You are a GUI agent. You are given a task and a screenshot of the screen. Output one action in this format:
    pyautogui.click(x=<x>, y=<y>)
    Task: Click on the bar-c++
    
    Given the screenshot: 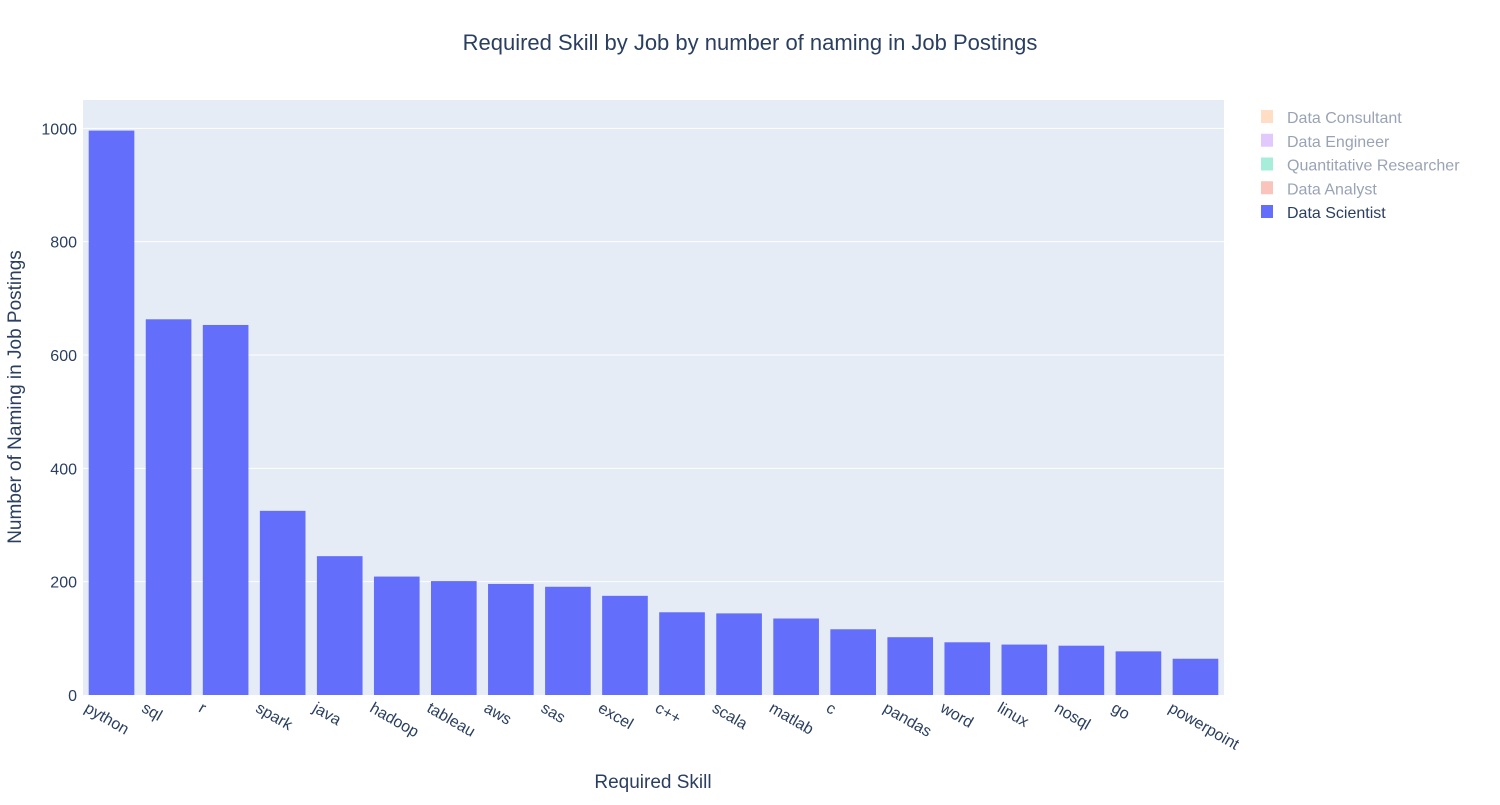 What is the action you would take?
    pyautogui.click(x=682, y=653)
    